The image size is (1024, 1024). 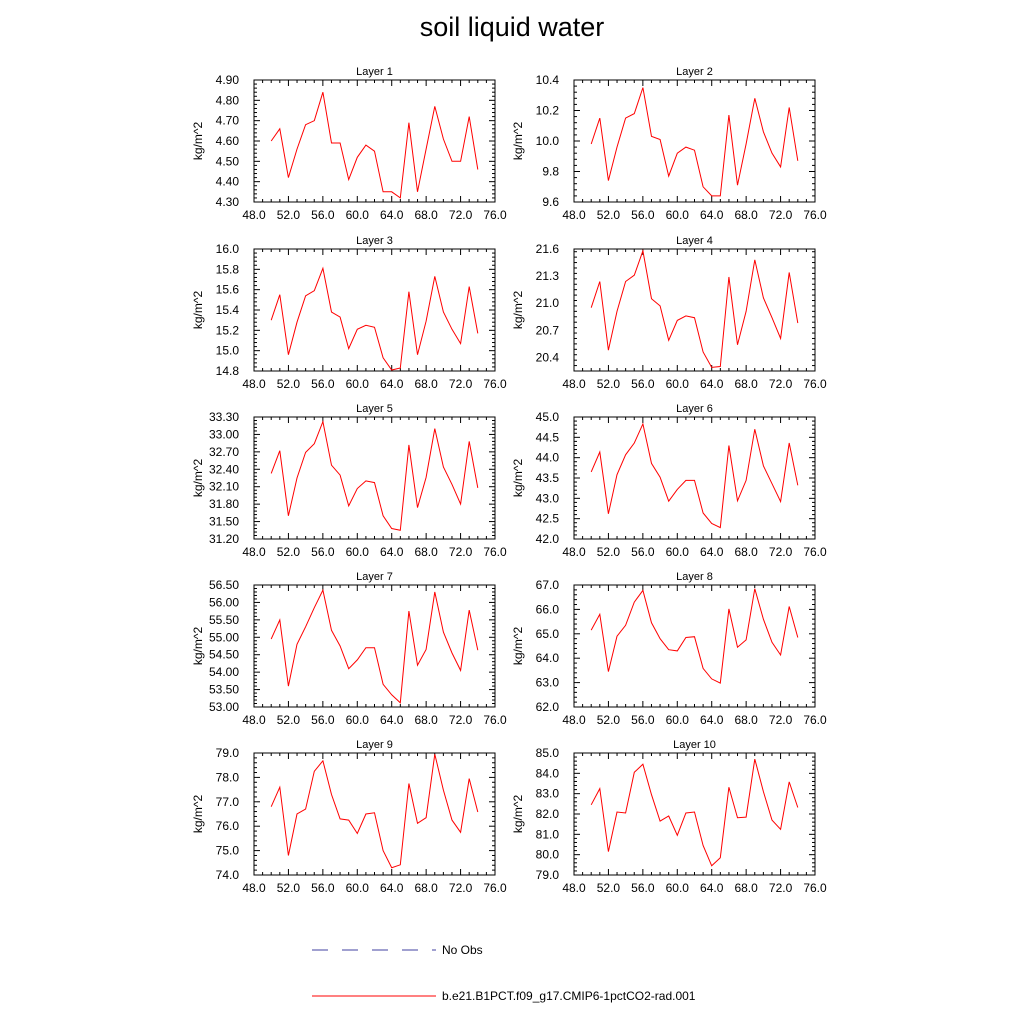 I want to click on y-tick-label: 10.2, so click(x=548, y=111).